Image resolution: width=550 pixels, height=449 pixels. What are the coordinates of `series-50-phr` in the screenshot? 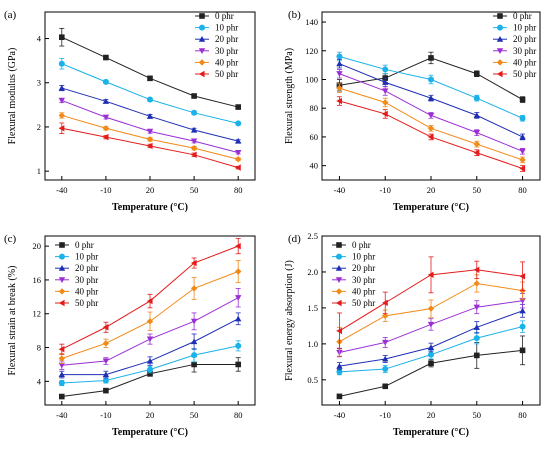 It's located at (431, 303).